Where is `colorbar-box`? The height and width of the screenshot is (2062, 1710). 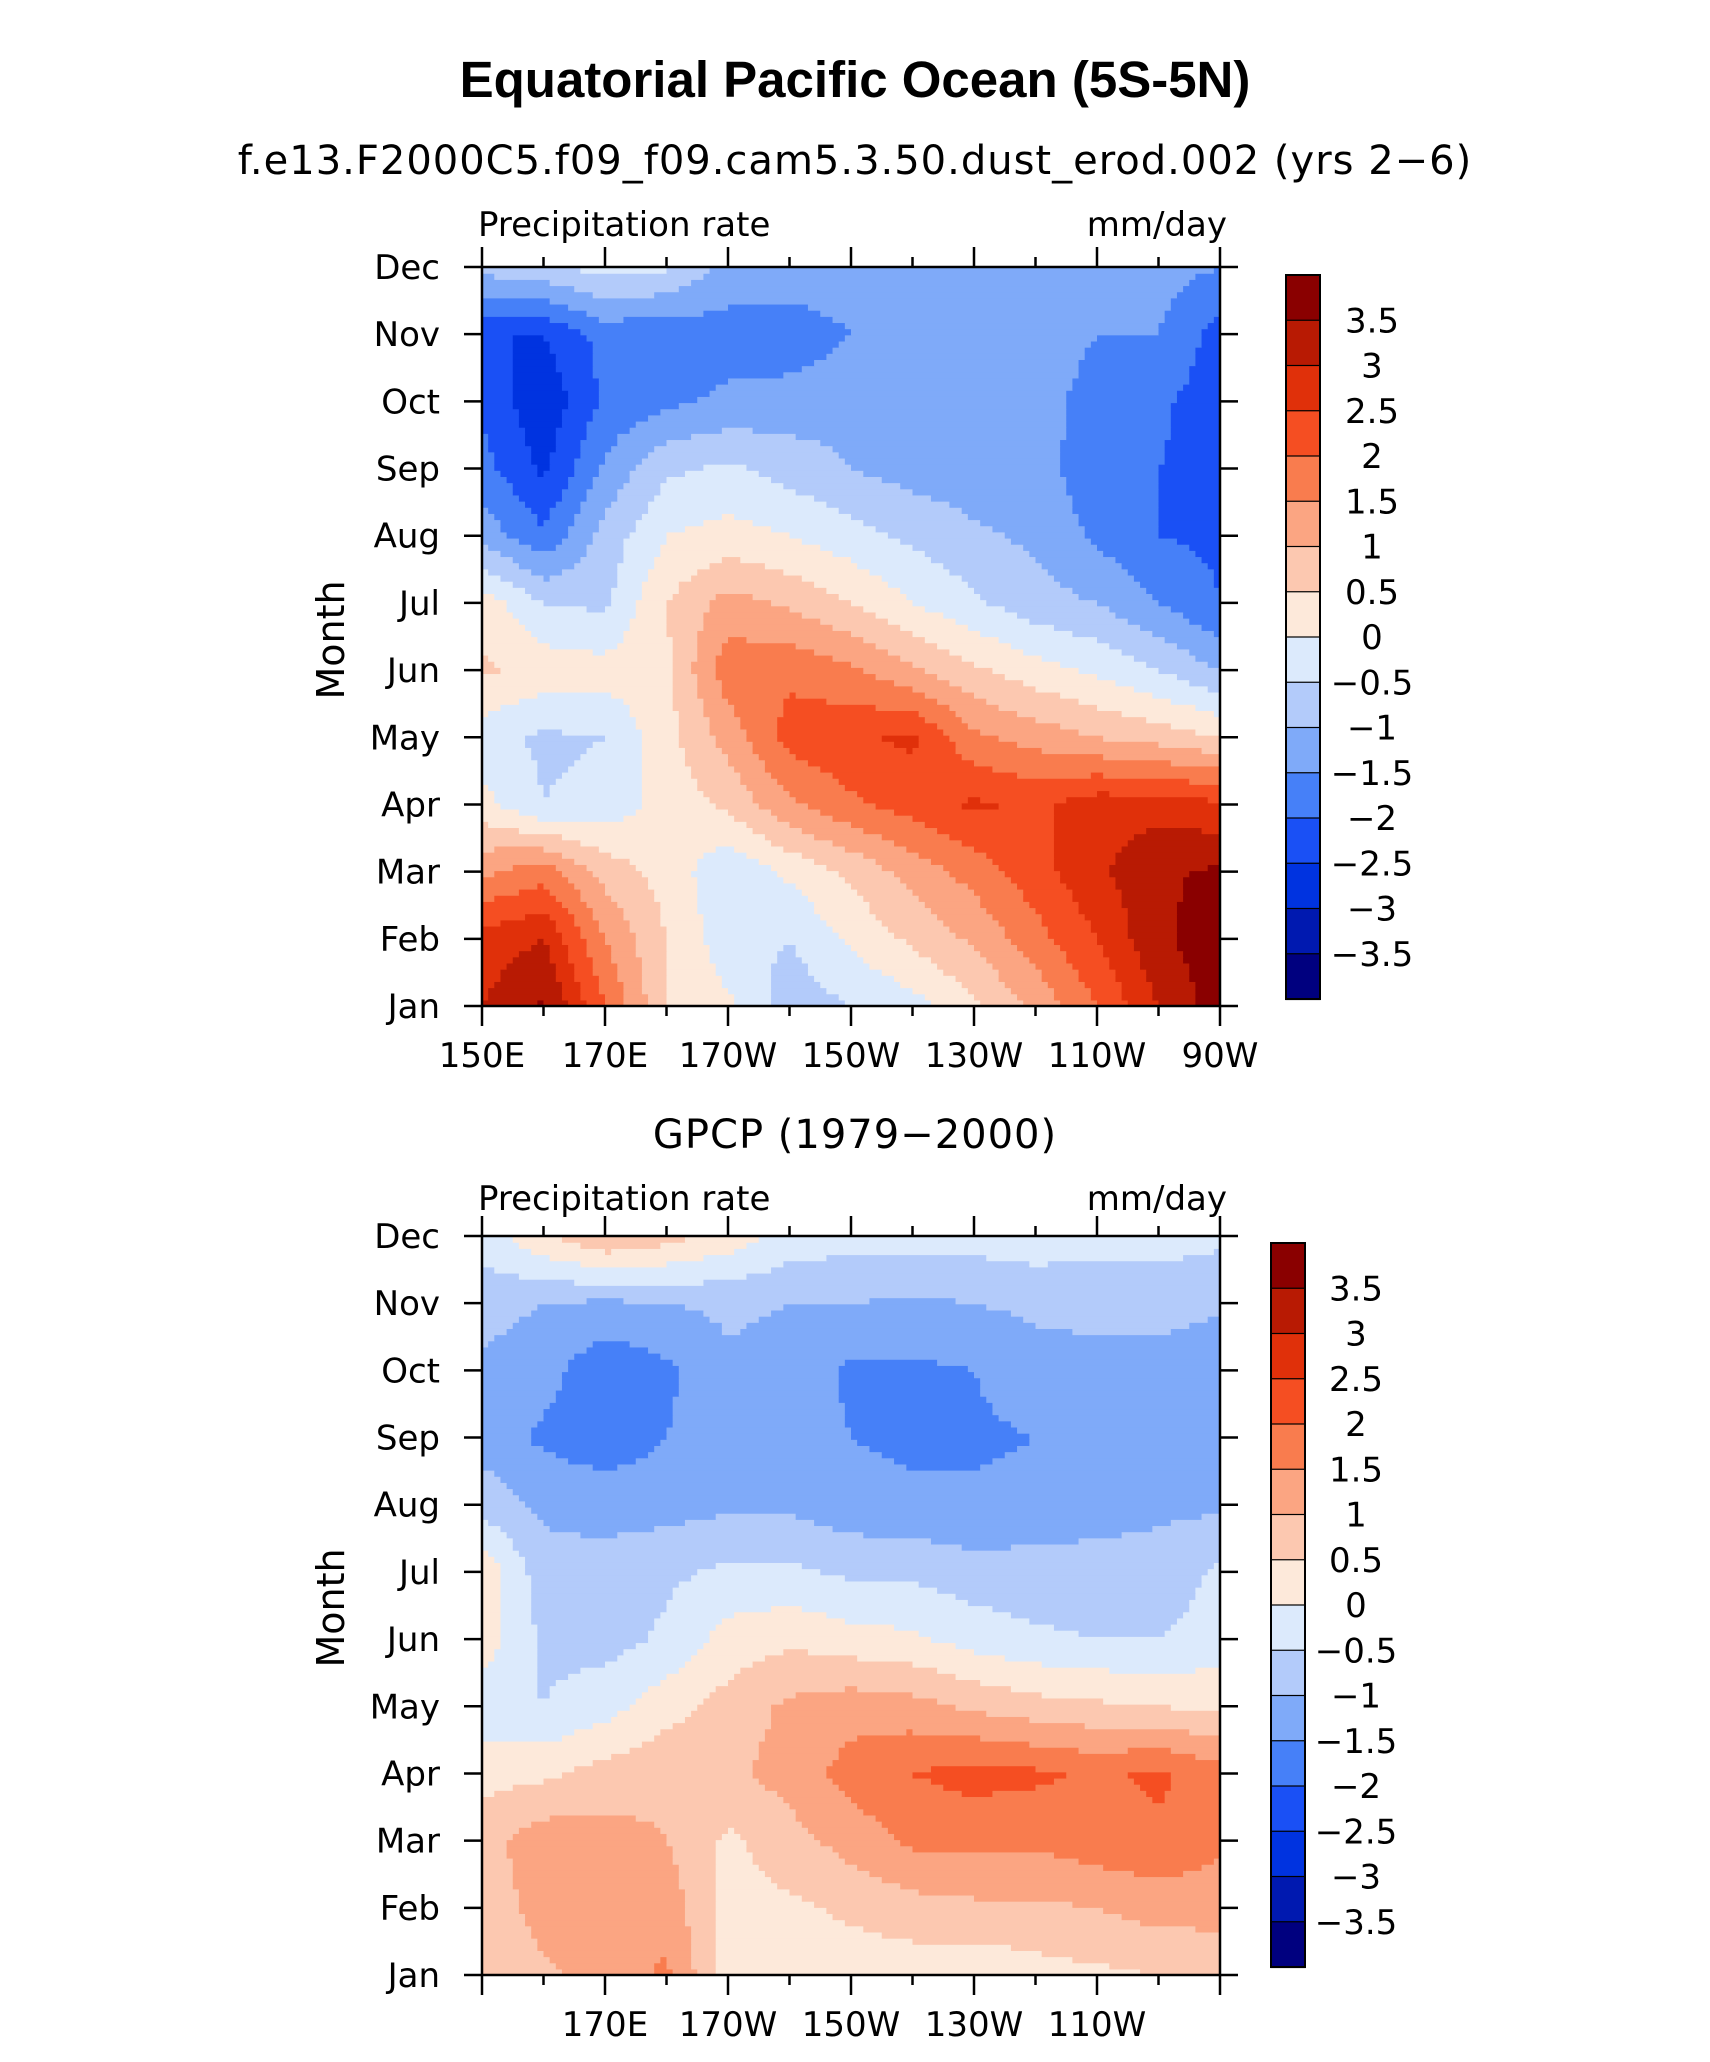
colorbar-box is located at coordinates (1303, 569).